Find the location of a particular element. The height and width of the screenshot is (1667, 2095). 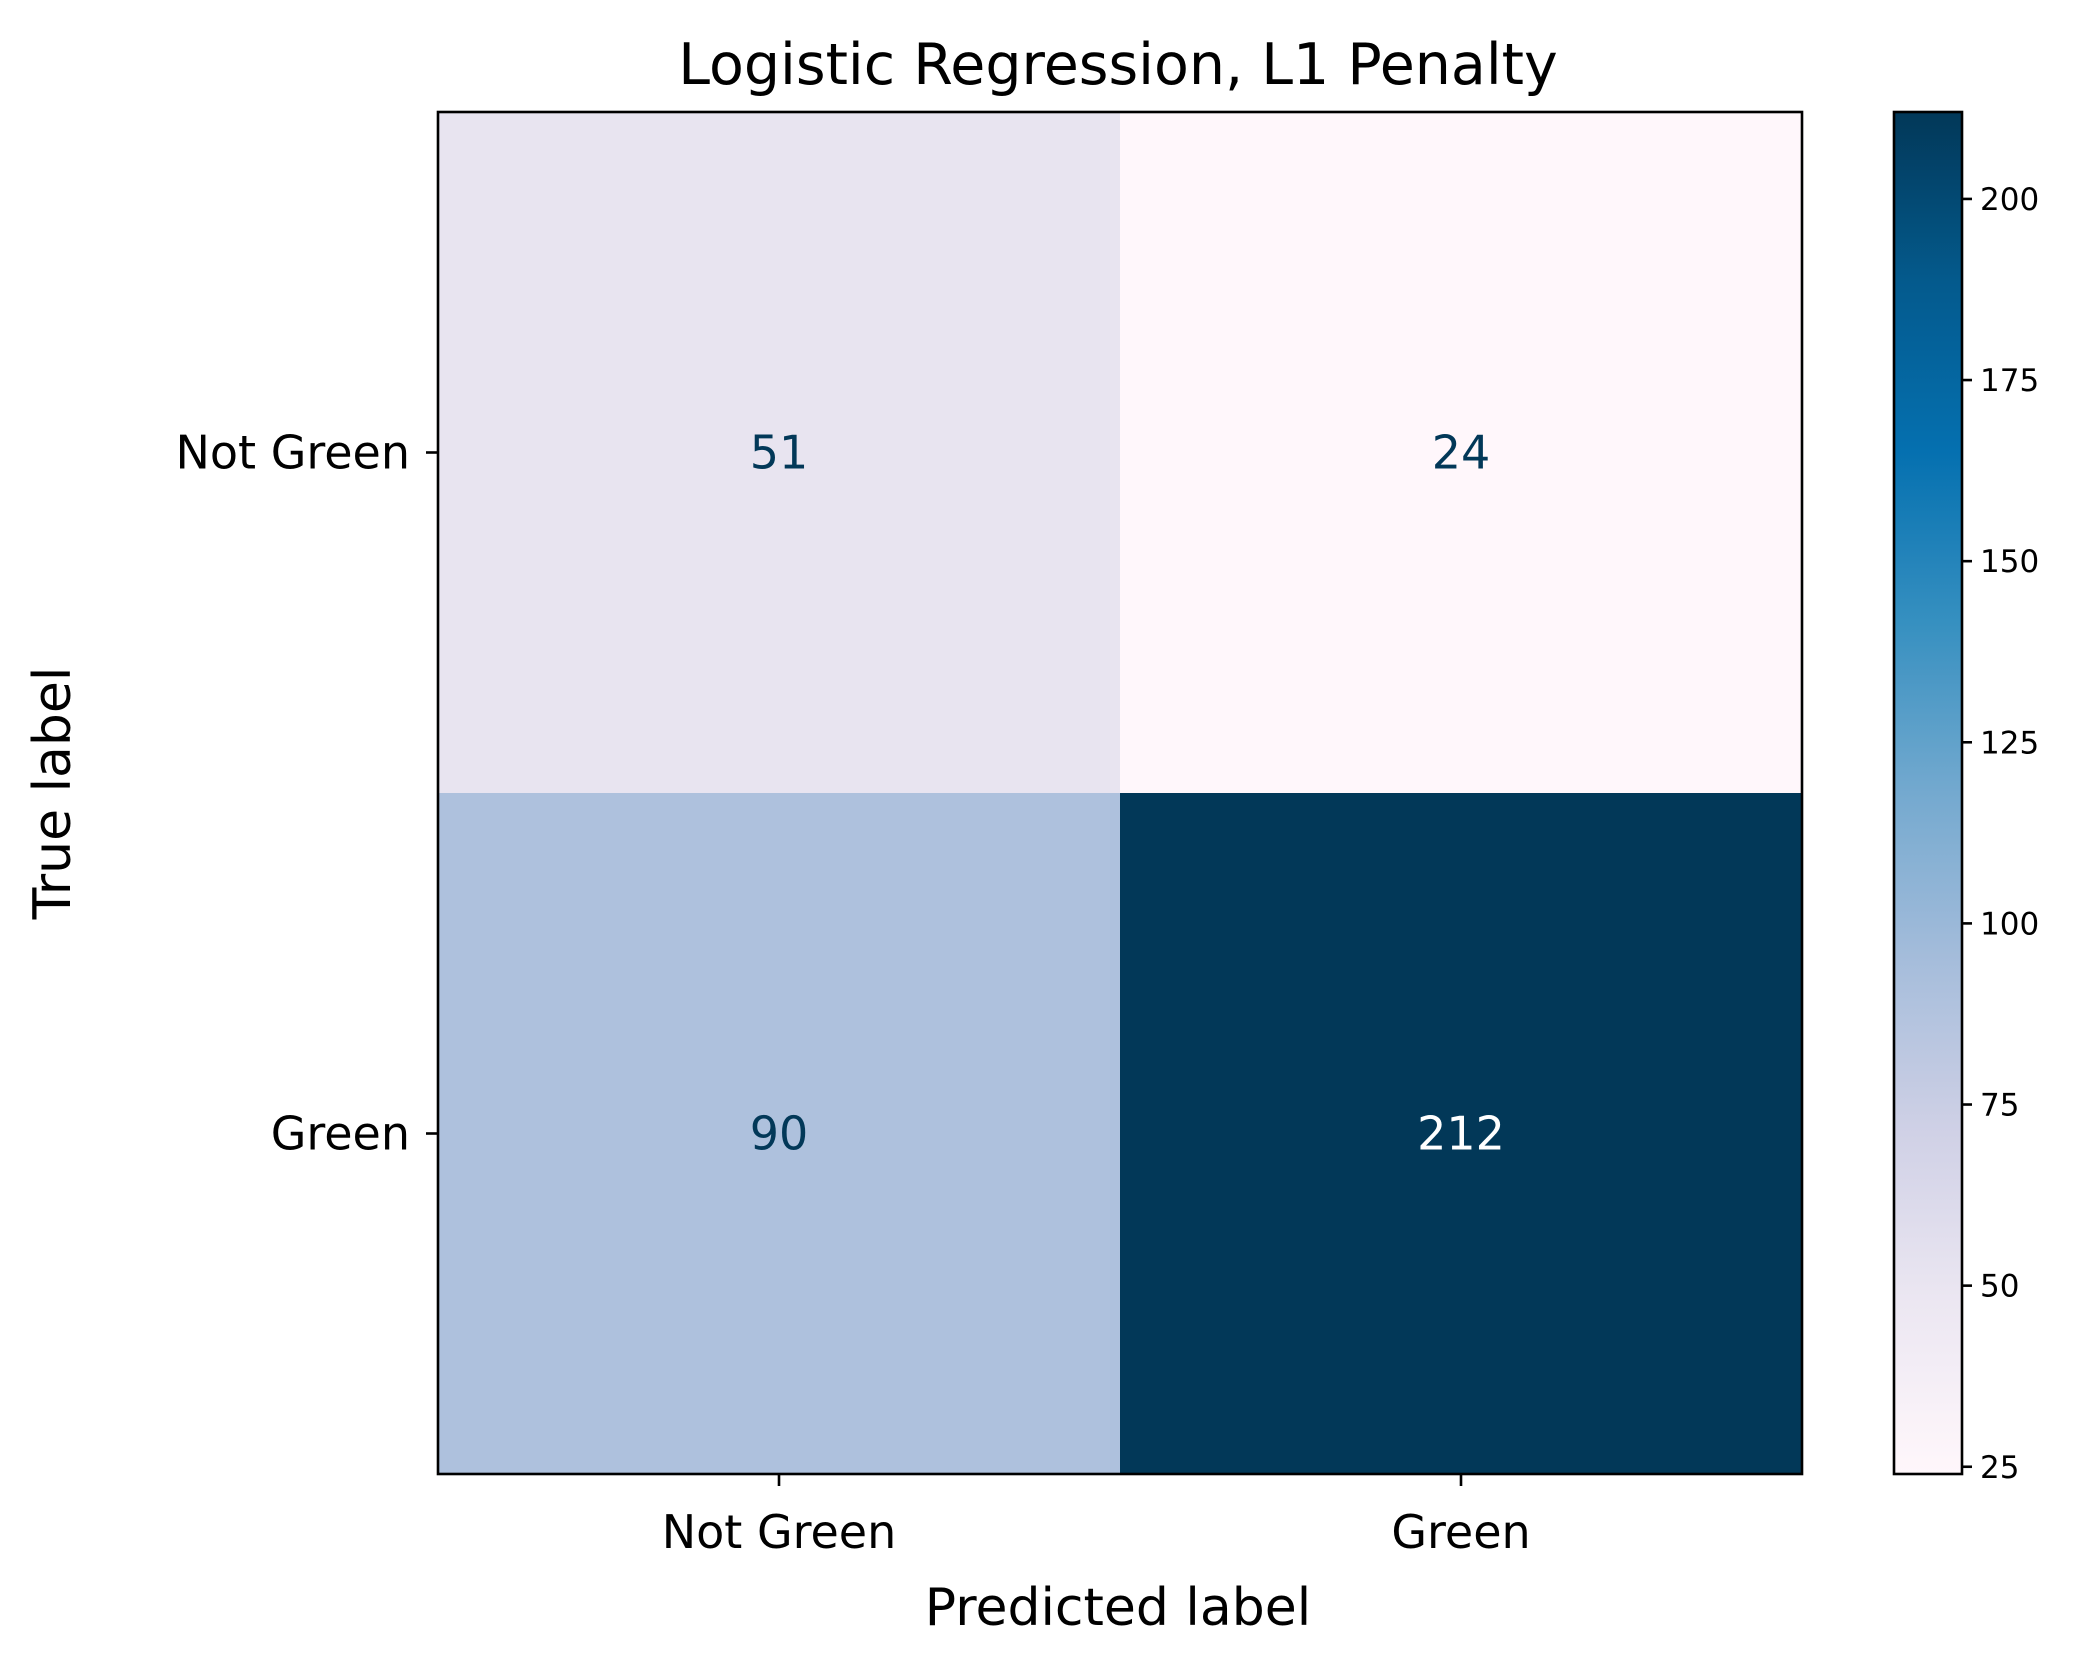

x-axis-ticks: Not Green Green is located at coordinates (1096, 1516).